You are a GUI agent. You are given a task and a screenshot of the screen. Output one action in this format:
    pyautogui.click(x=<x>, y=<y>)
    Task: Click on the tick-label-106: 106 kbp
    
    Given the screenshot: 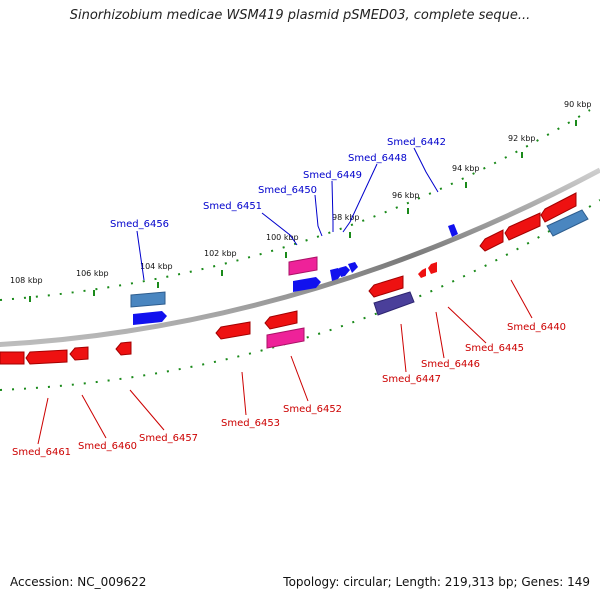 What is the action you would take?
    pyautogui.click(x=92, y=273)
    